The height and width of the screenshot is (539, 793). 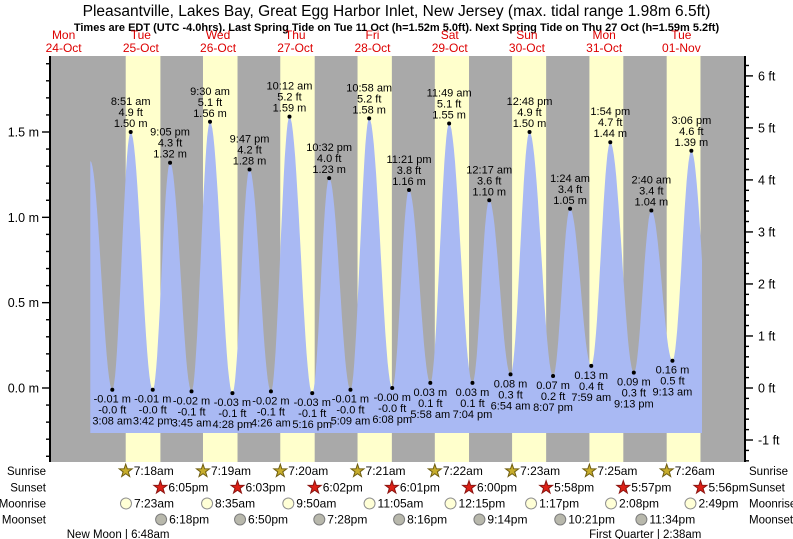 What do you see at coordinates (767, 336) in the screenshot?
I see `y-axis-label-ft: 1 ft` at bounding box center [767, 336].